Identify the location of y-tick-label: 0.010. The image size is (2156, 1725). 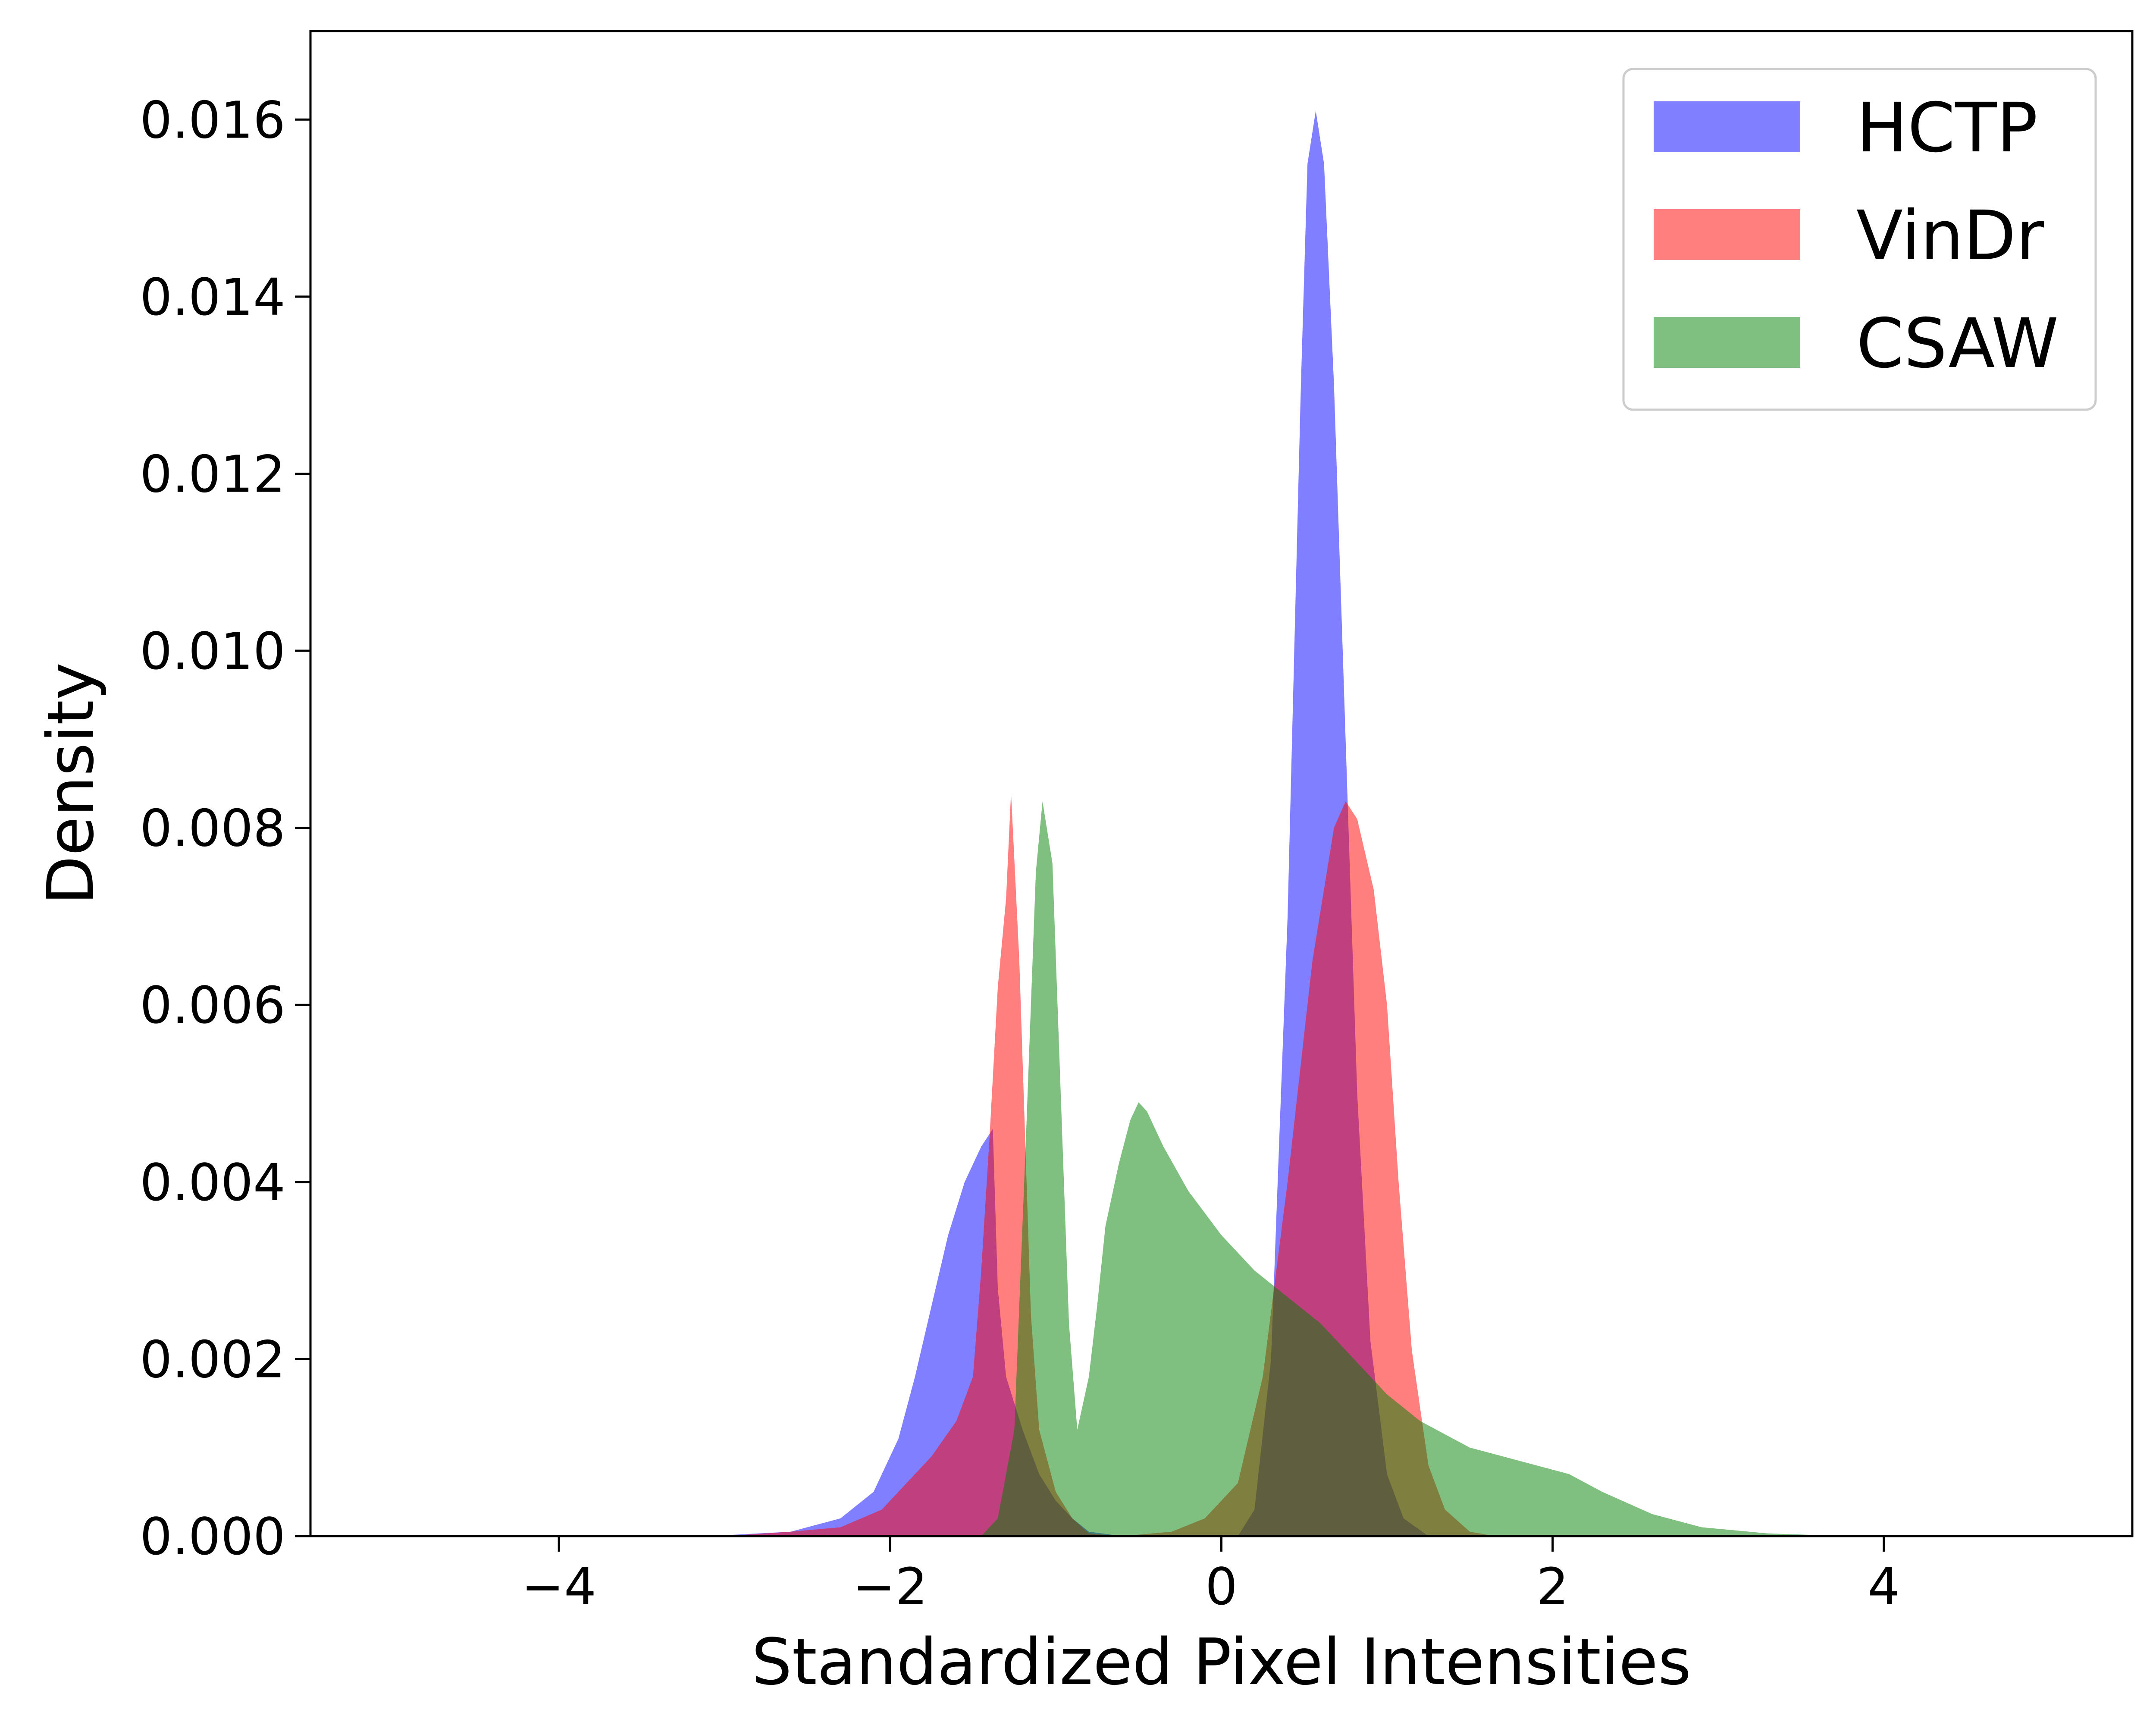
(212, 651).